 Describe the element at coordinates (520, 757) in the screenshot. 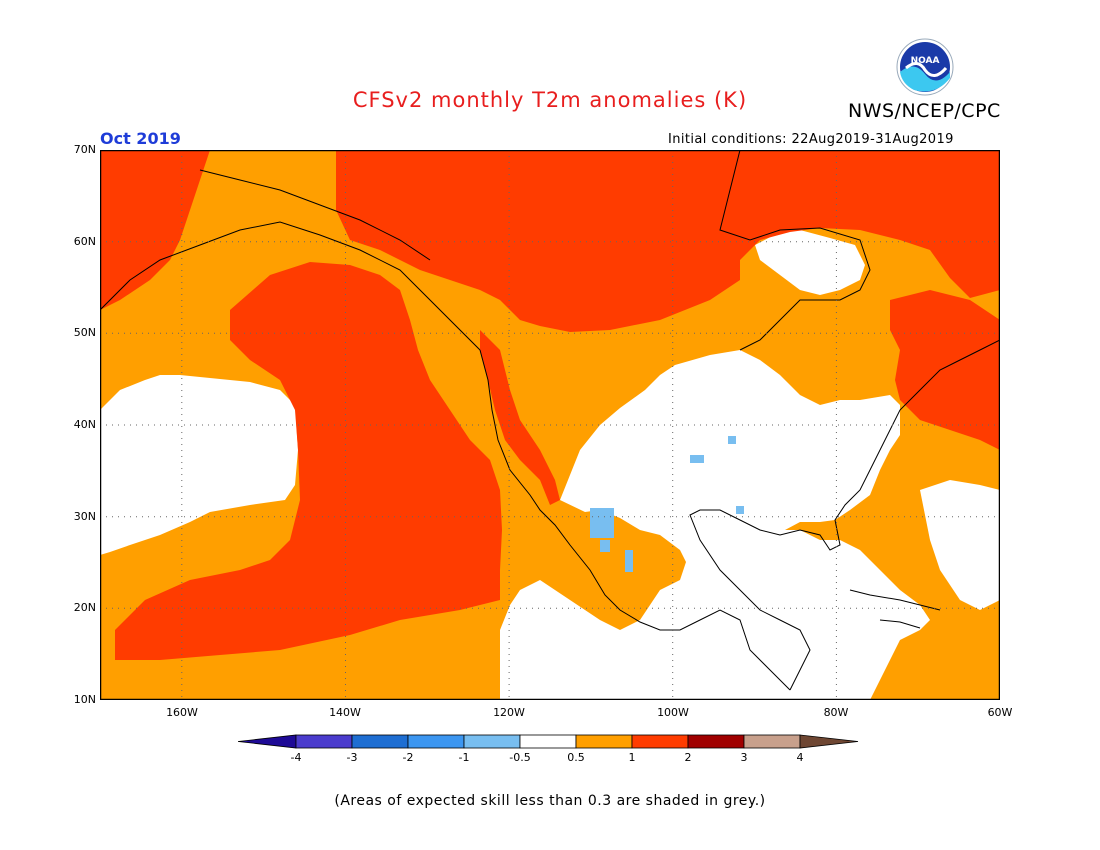

I see `colorbar-tick-label: -0.5` at that location.